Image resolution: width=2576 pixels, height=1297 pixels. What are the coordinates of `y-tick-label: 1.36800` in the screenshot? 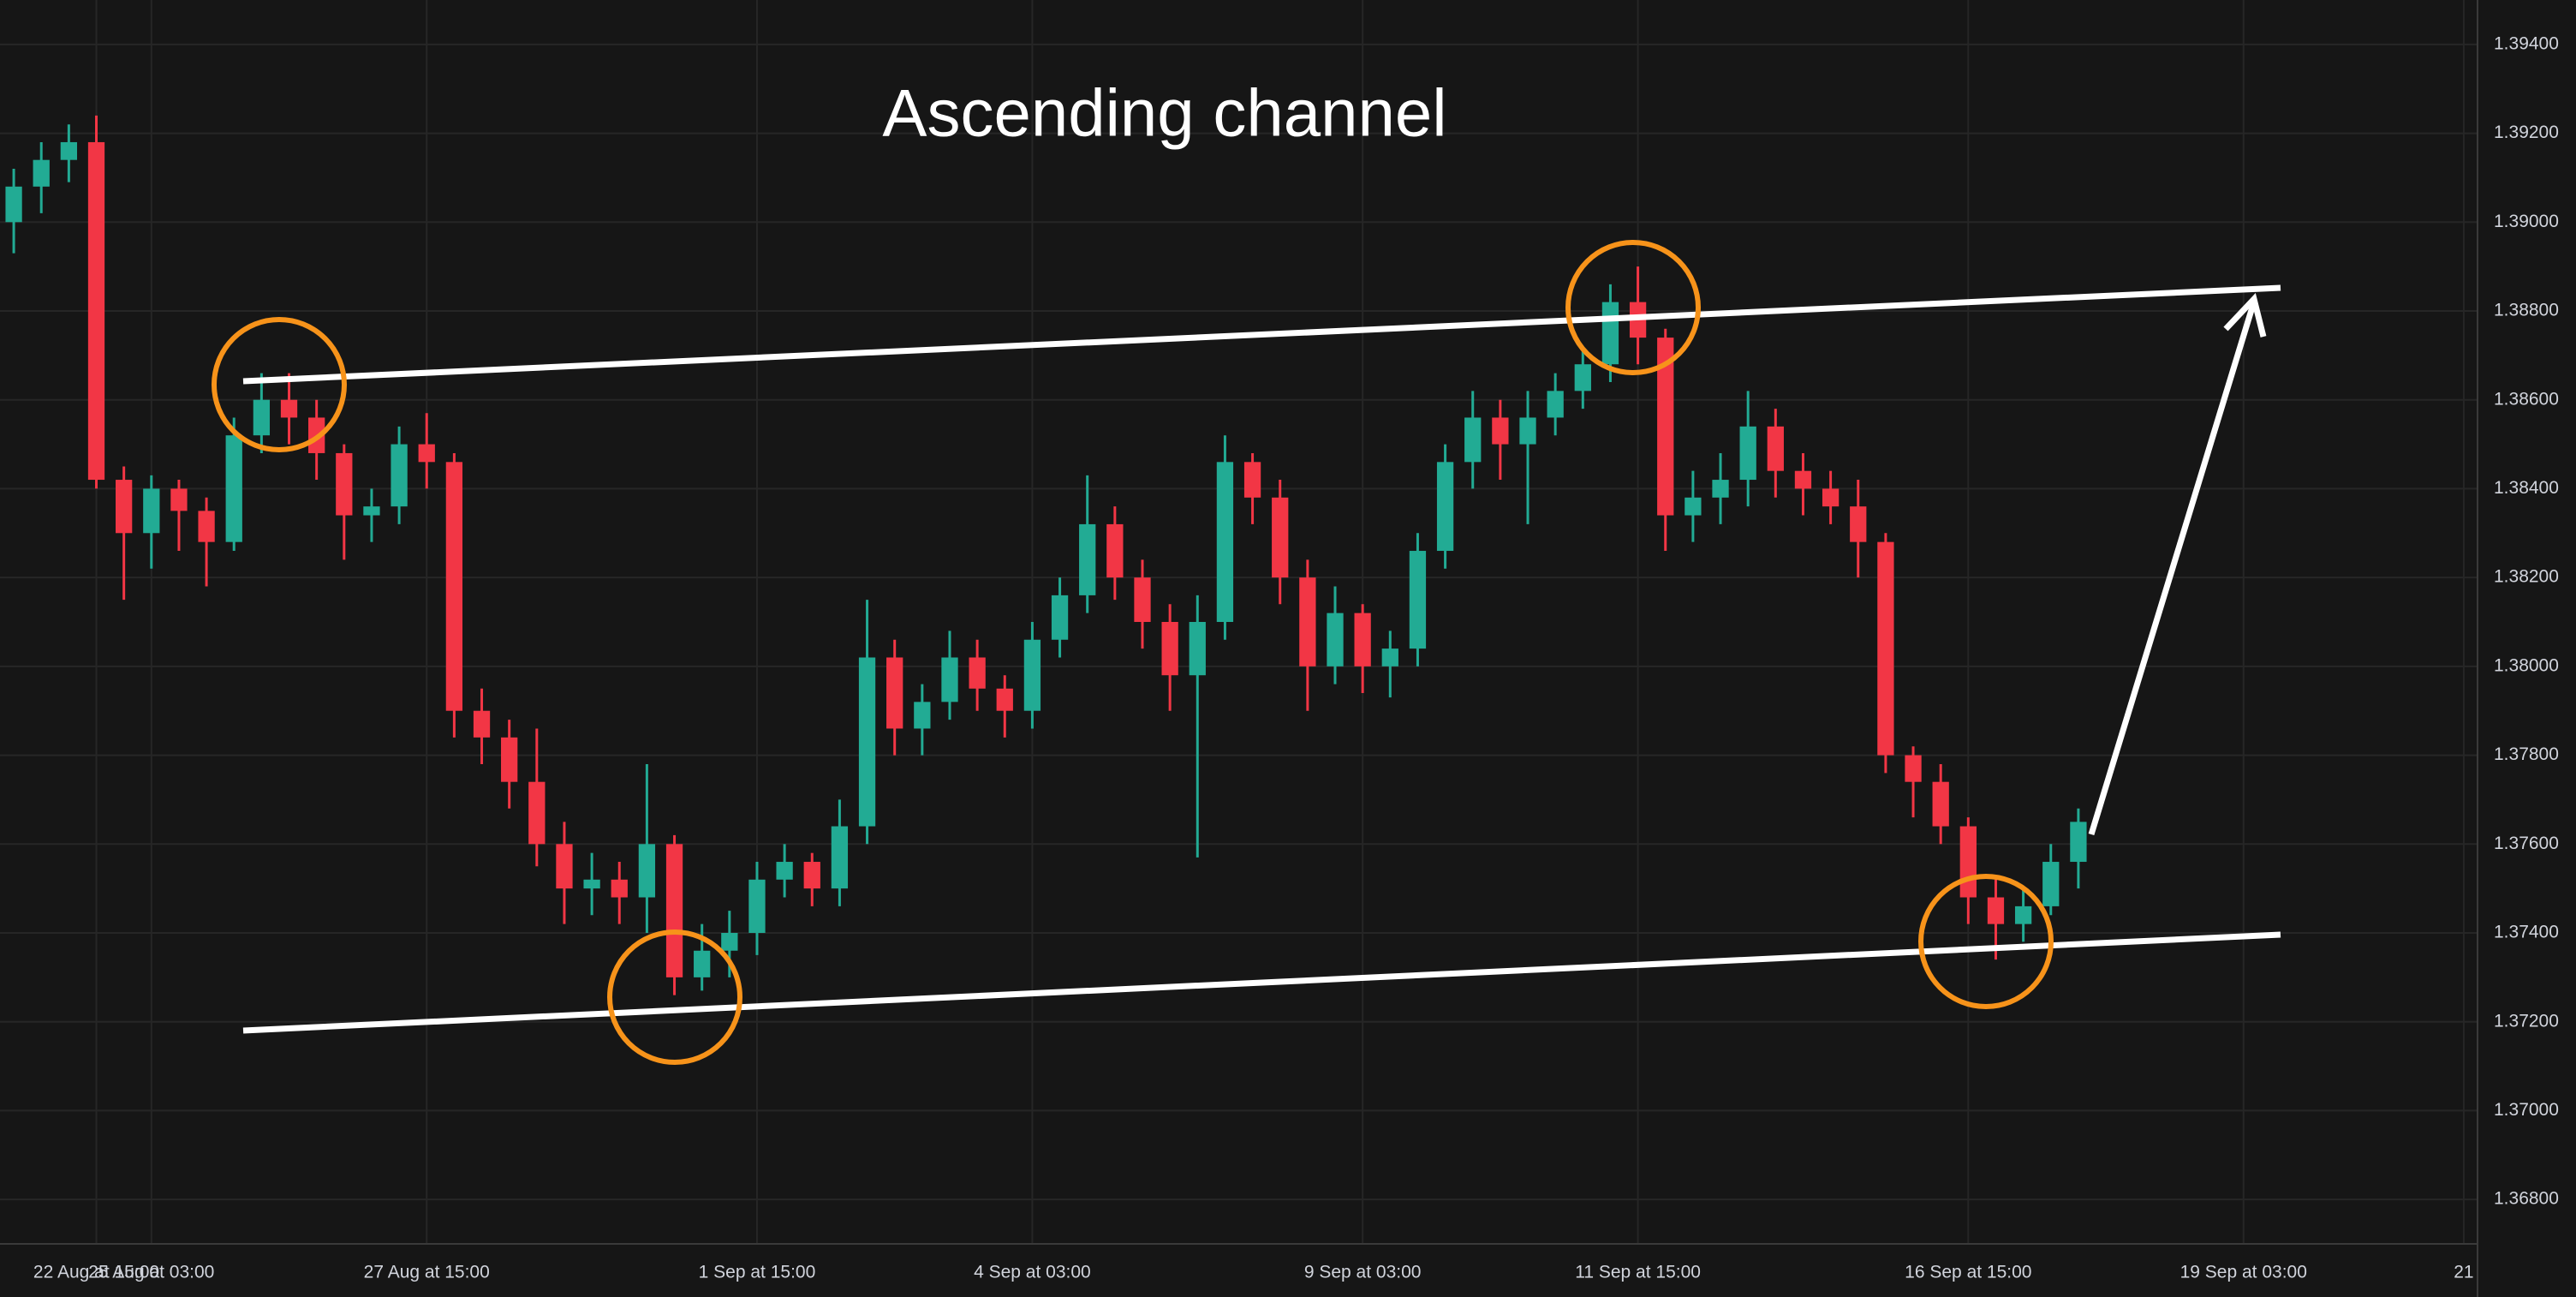 It's located at (2526, 1199).